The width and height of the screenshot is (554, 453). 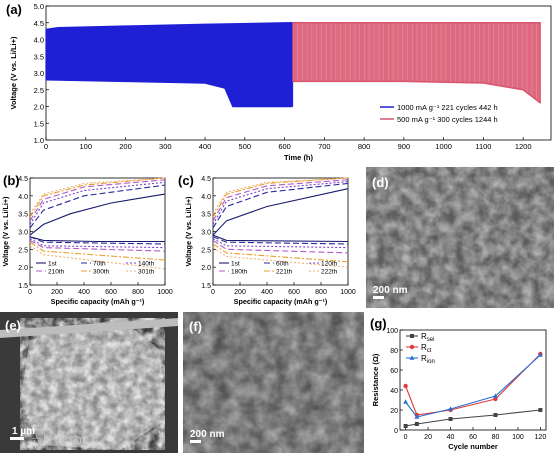 I want to click on legend-entry: 120th, so click(x=329, y=264).